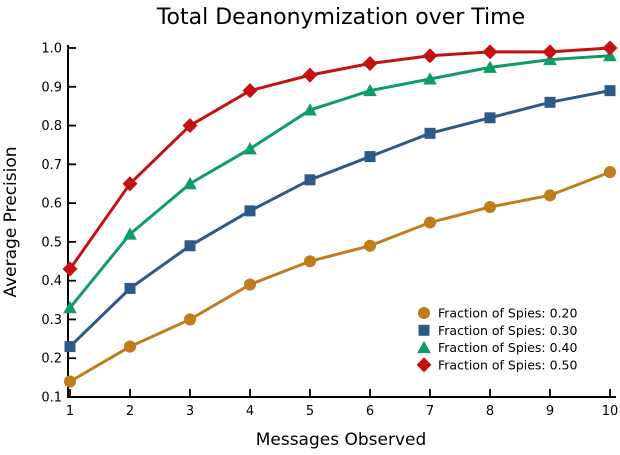 This screenshot has width=620, height=455. Describe the element at coordinates (508, 347) in the screenshot. I see `legend-label: Fraction of Spies: 0.40` at that location.